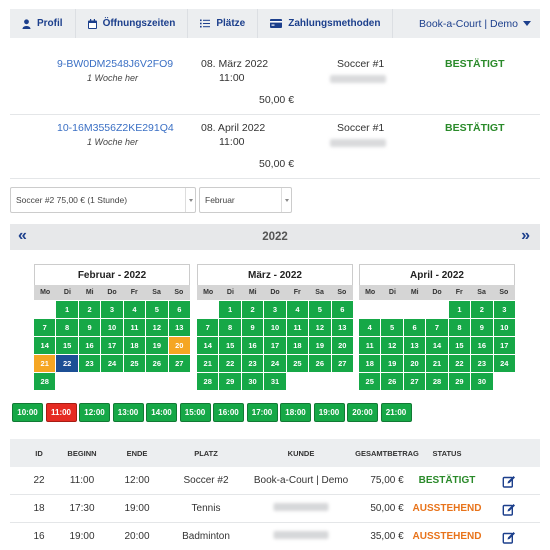 This screenshot has height=550, width=550. I want to click on next-year-icon: », so click(525, 235).